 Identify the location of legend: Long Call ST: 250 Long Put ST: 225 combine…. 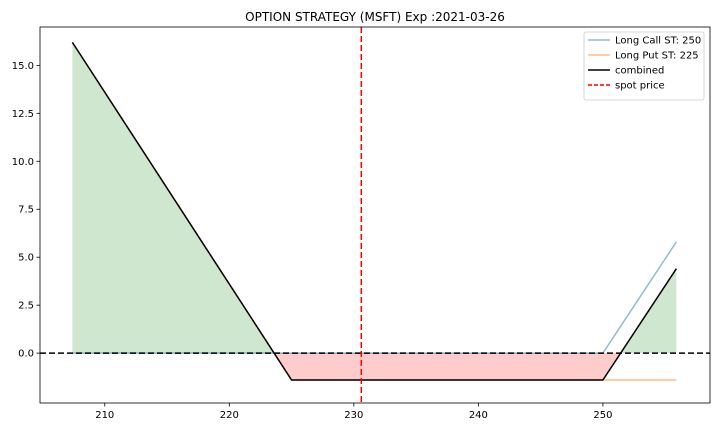
(644, 66).